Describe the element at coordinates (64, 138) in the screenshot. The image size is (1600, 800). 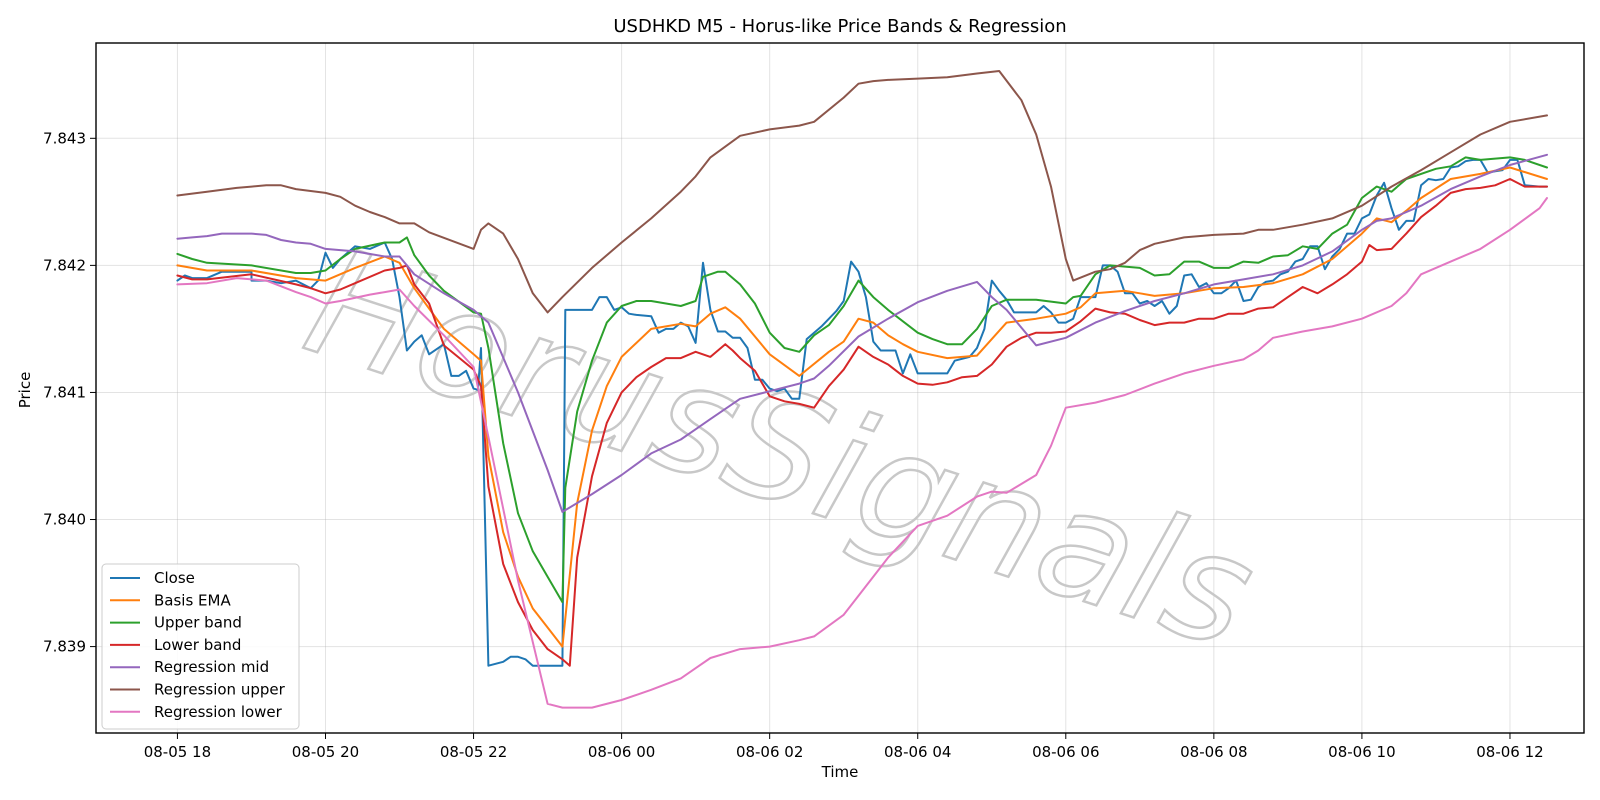
I see `y-tick-label: 7.843` at that location.